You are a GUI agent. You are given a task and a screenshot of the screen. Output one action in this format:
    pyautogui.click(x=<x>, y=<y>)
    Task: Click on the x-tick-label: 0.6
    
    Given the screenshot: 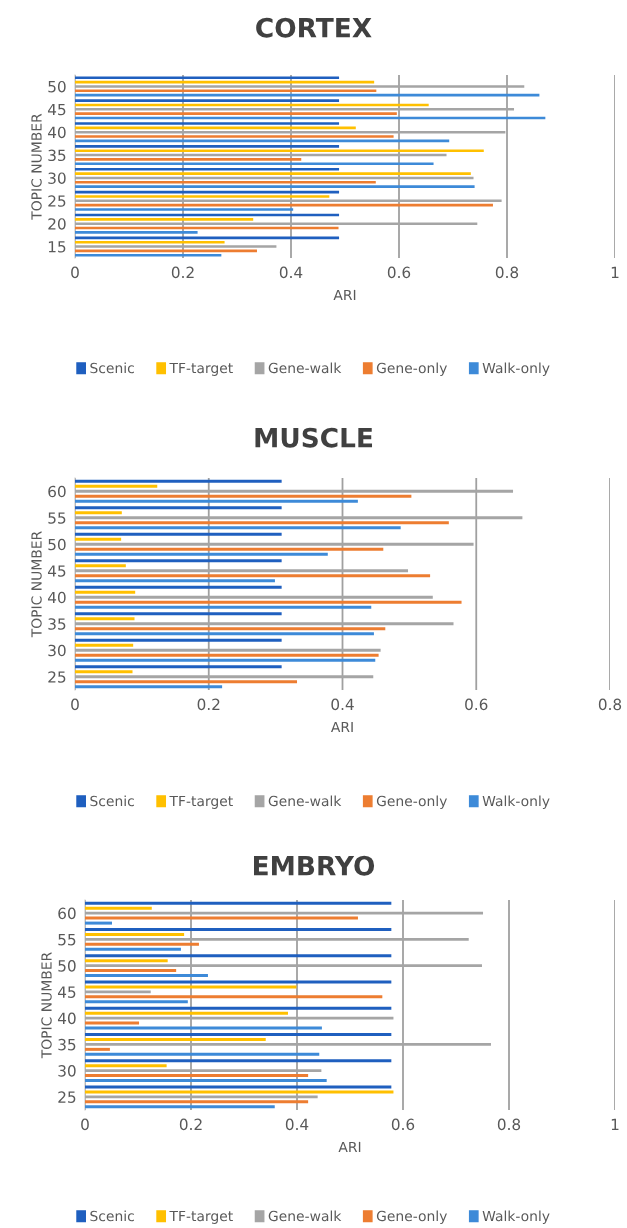 What is the action you would take?
    pyautogui.click(x=403, y=1124)
    